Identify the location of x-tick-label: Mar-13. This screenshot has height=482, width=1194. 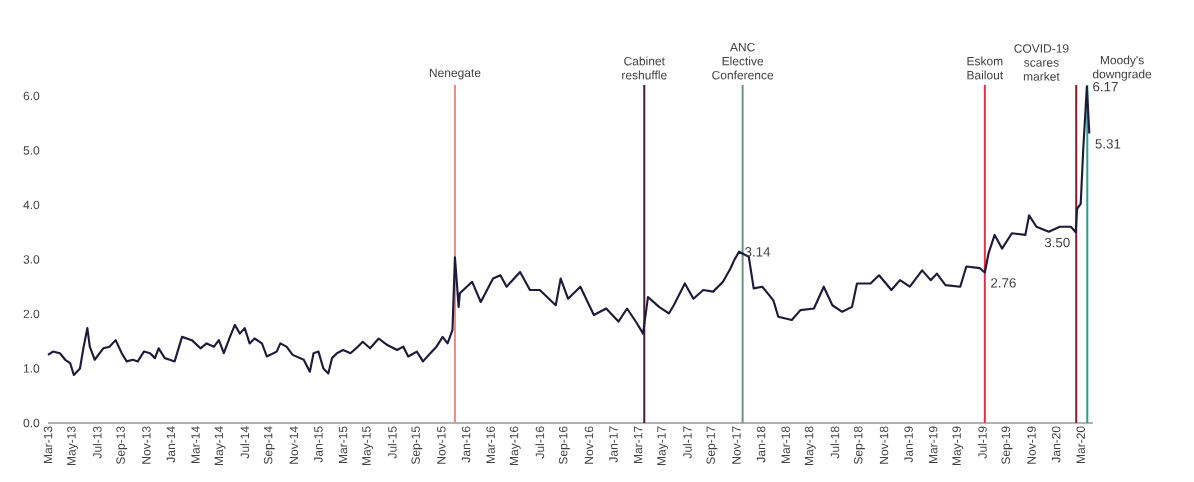
(48, 444).